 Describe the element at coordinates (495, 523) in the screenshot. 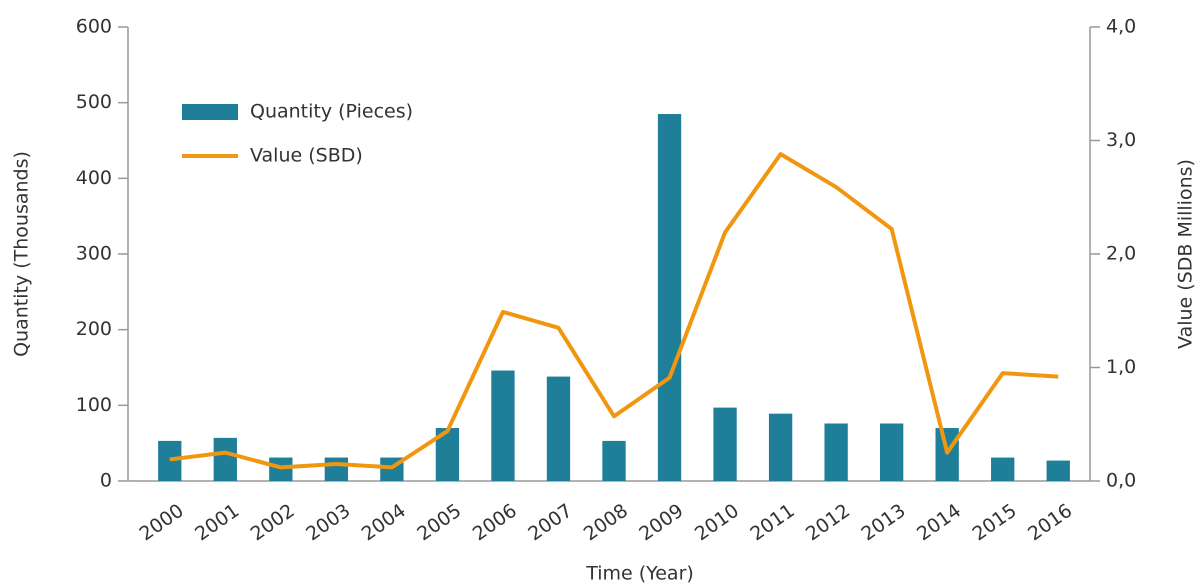

I see `x-tick-label: 2006` at that location.